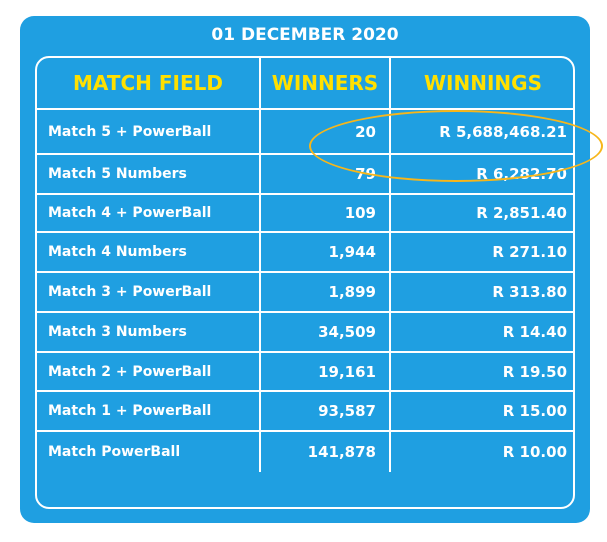  Describe the element at coordinates (324, 411) in the screenshot. I see `winners-cell: 93,587` at that location.